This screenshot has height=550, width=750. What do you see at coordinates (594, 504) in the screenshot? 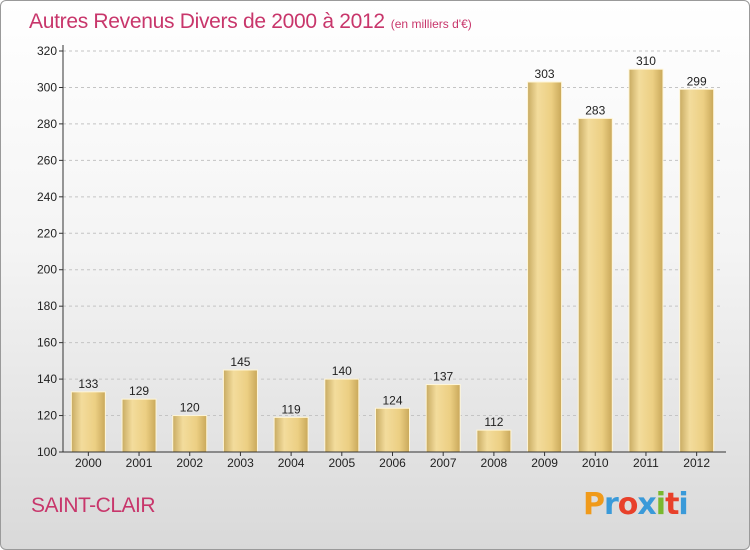
I see `logo-letter: P` at bounding box center [594, 504].